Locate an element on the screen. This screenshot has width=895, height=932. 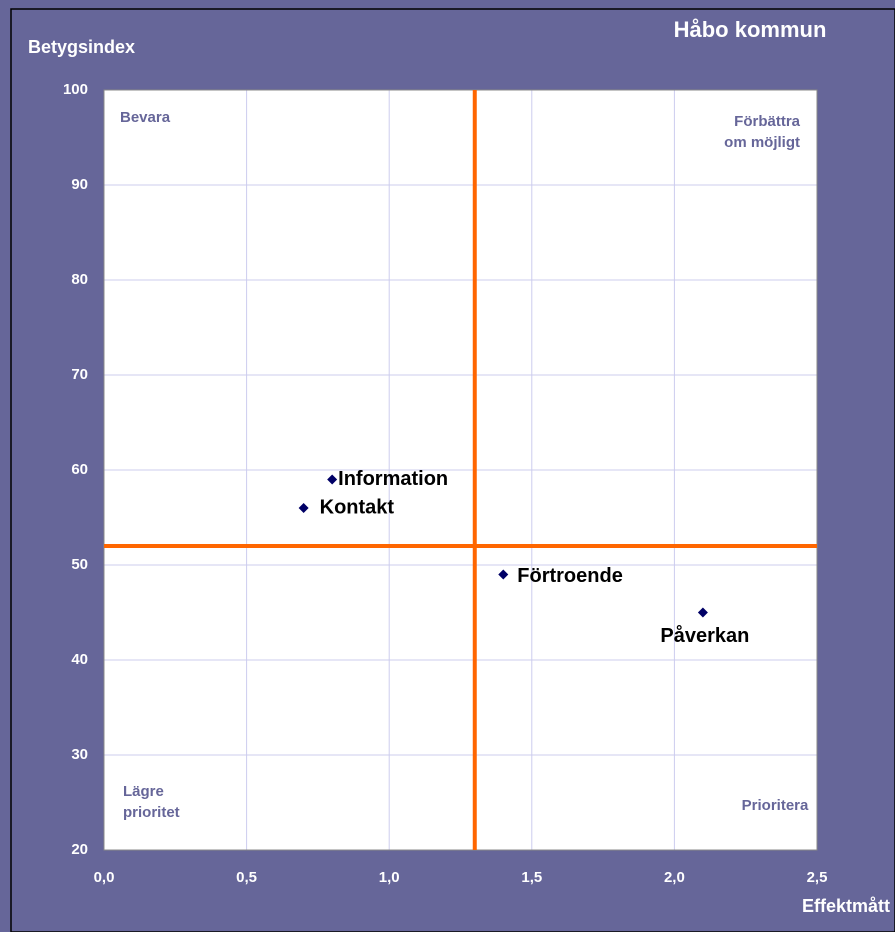
x-tick-label: 0,0 is located at coordinates (104, 877).